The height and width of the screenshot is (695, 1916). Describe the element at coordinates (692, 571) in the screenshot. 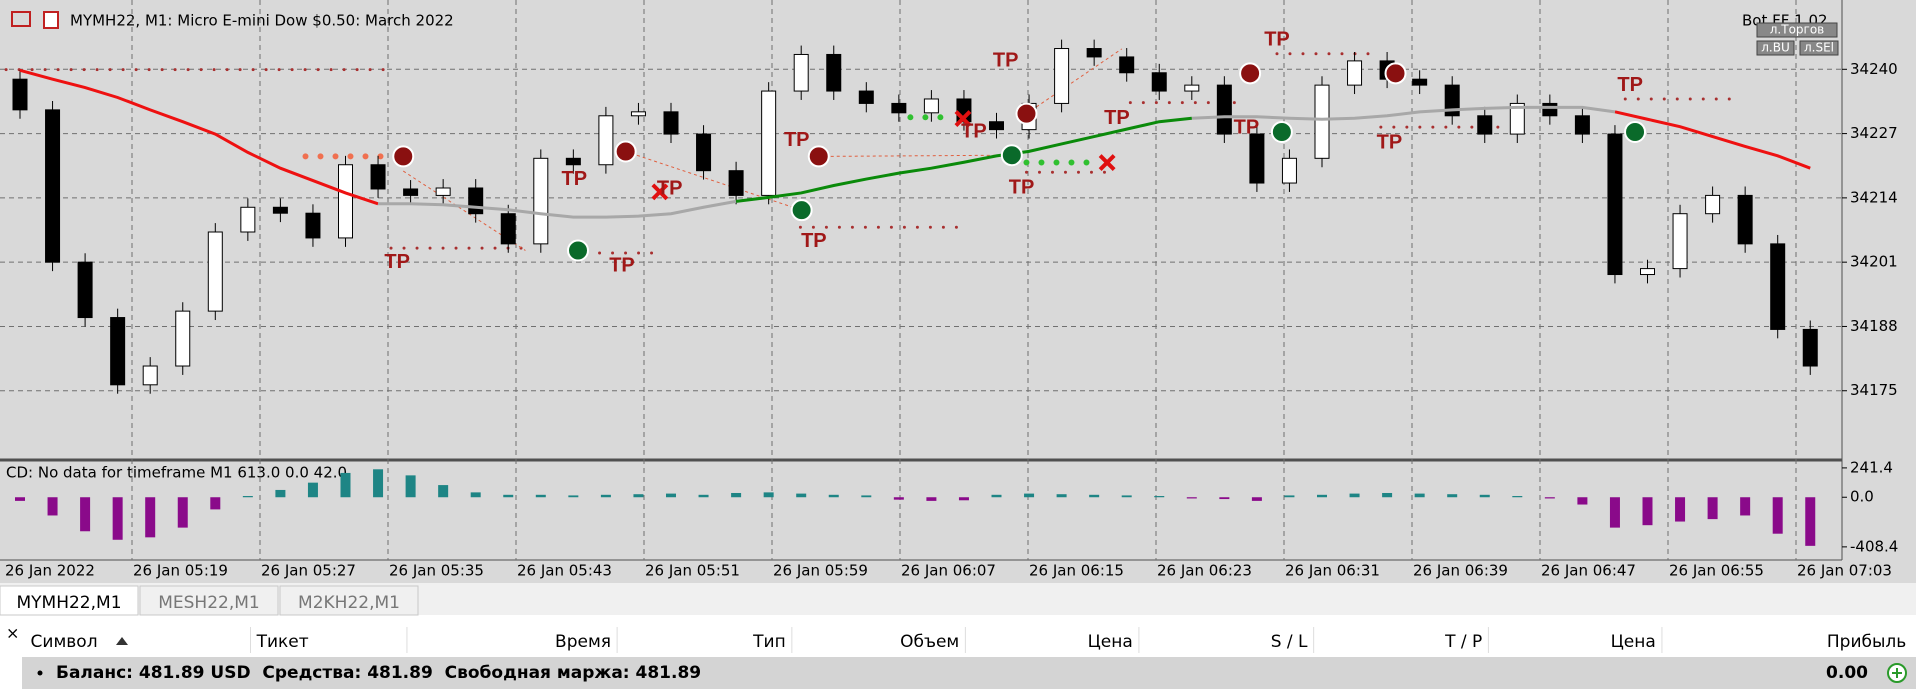

I see `time-label: 26 Jan 05:51` at that location.